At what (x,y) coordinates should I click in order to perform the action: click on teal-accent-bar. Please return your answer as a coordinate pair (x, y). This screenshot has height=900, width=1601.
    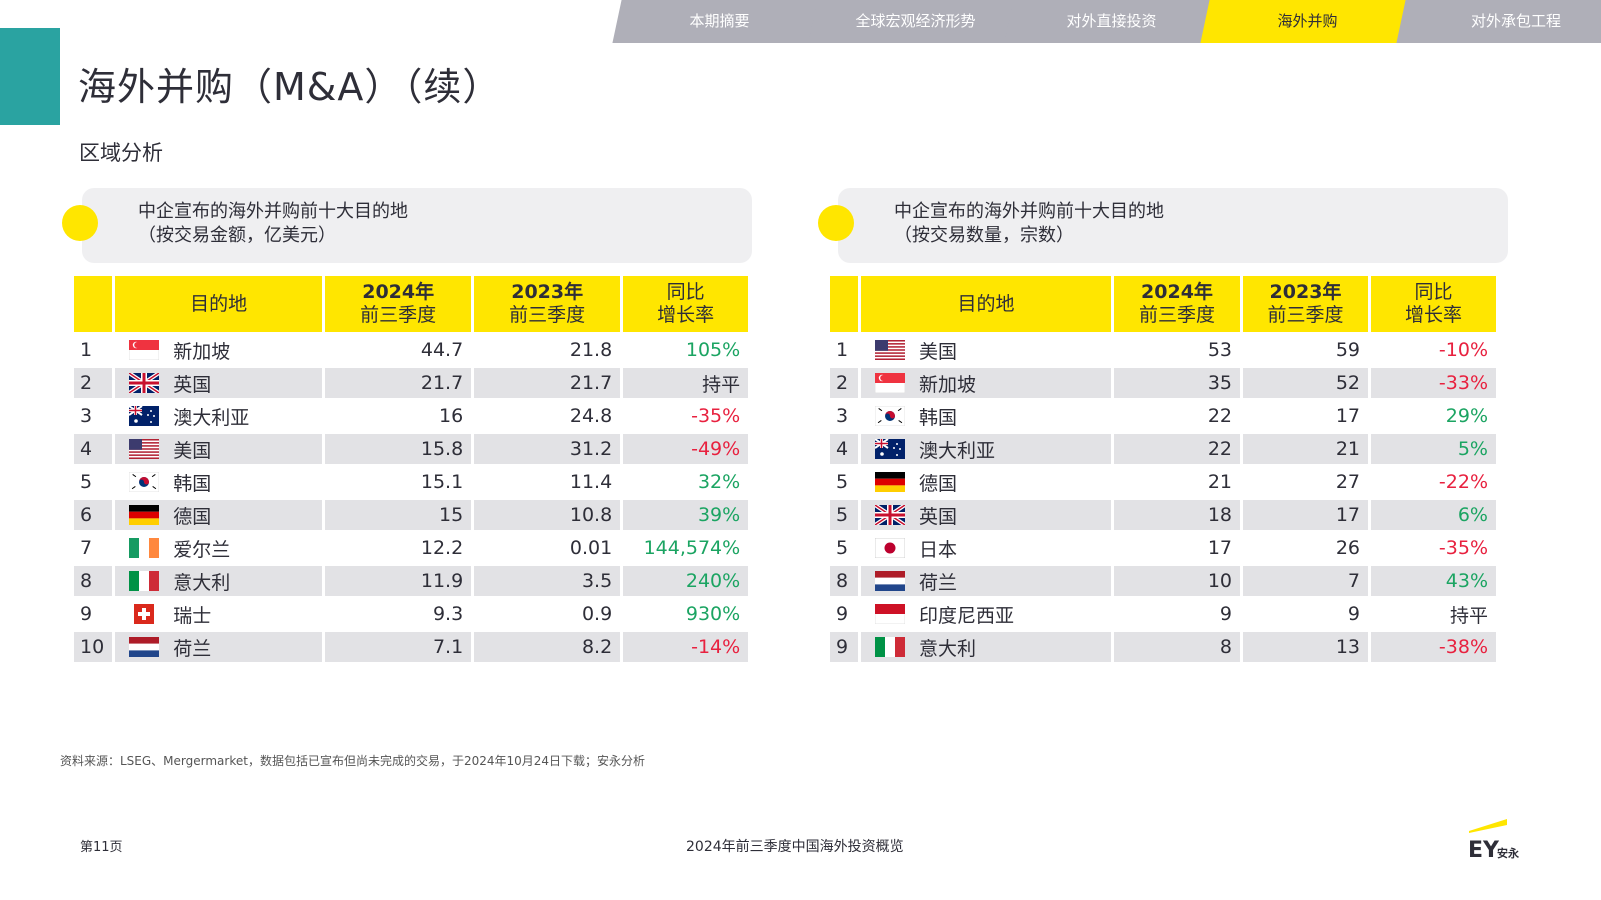
    Looking at the image, I should click on (30, 76).